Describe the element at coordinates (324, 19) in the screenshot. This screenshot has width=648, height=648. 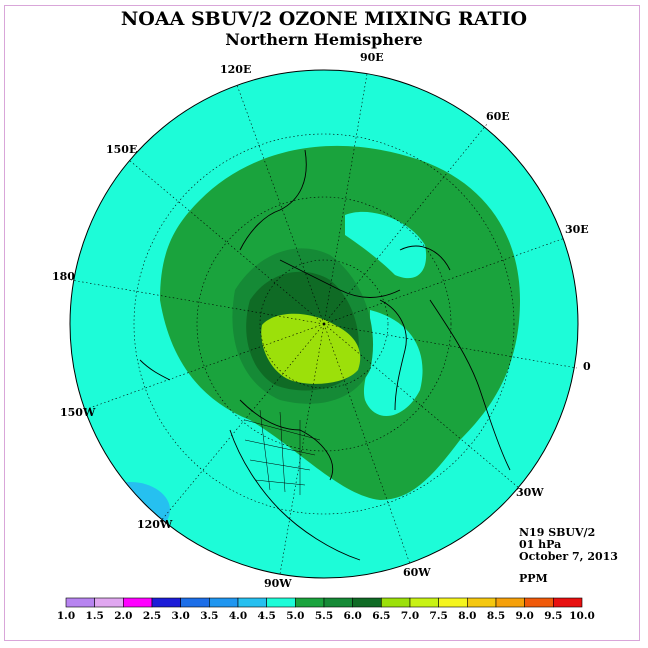
I see `map-title: NOAA SBUV/2 OZONE MIXING RATIO` at that location.